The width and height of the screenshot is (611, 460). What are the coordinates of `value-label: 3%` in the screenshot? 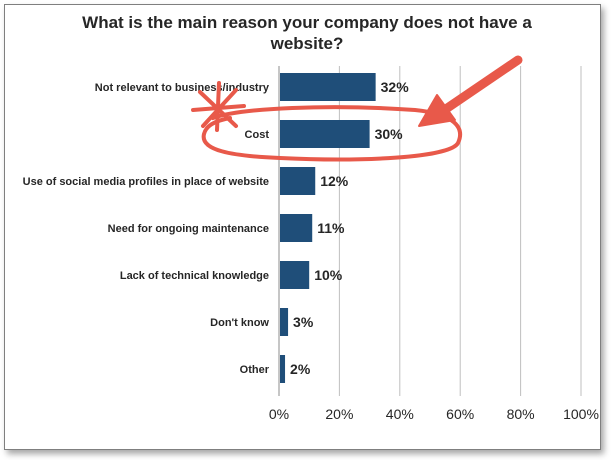 It's located at (303, 322).